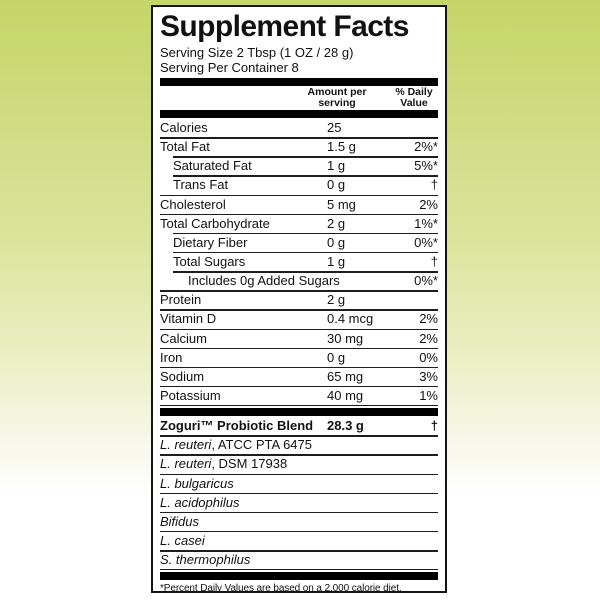  I want to click on nutrient-row: Protein 2 g, so click(299, 299).